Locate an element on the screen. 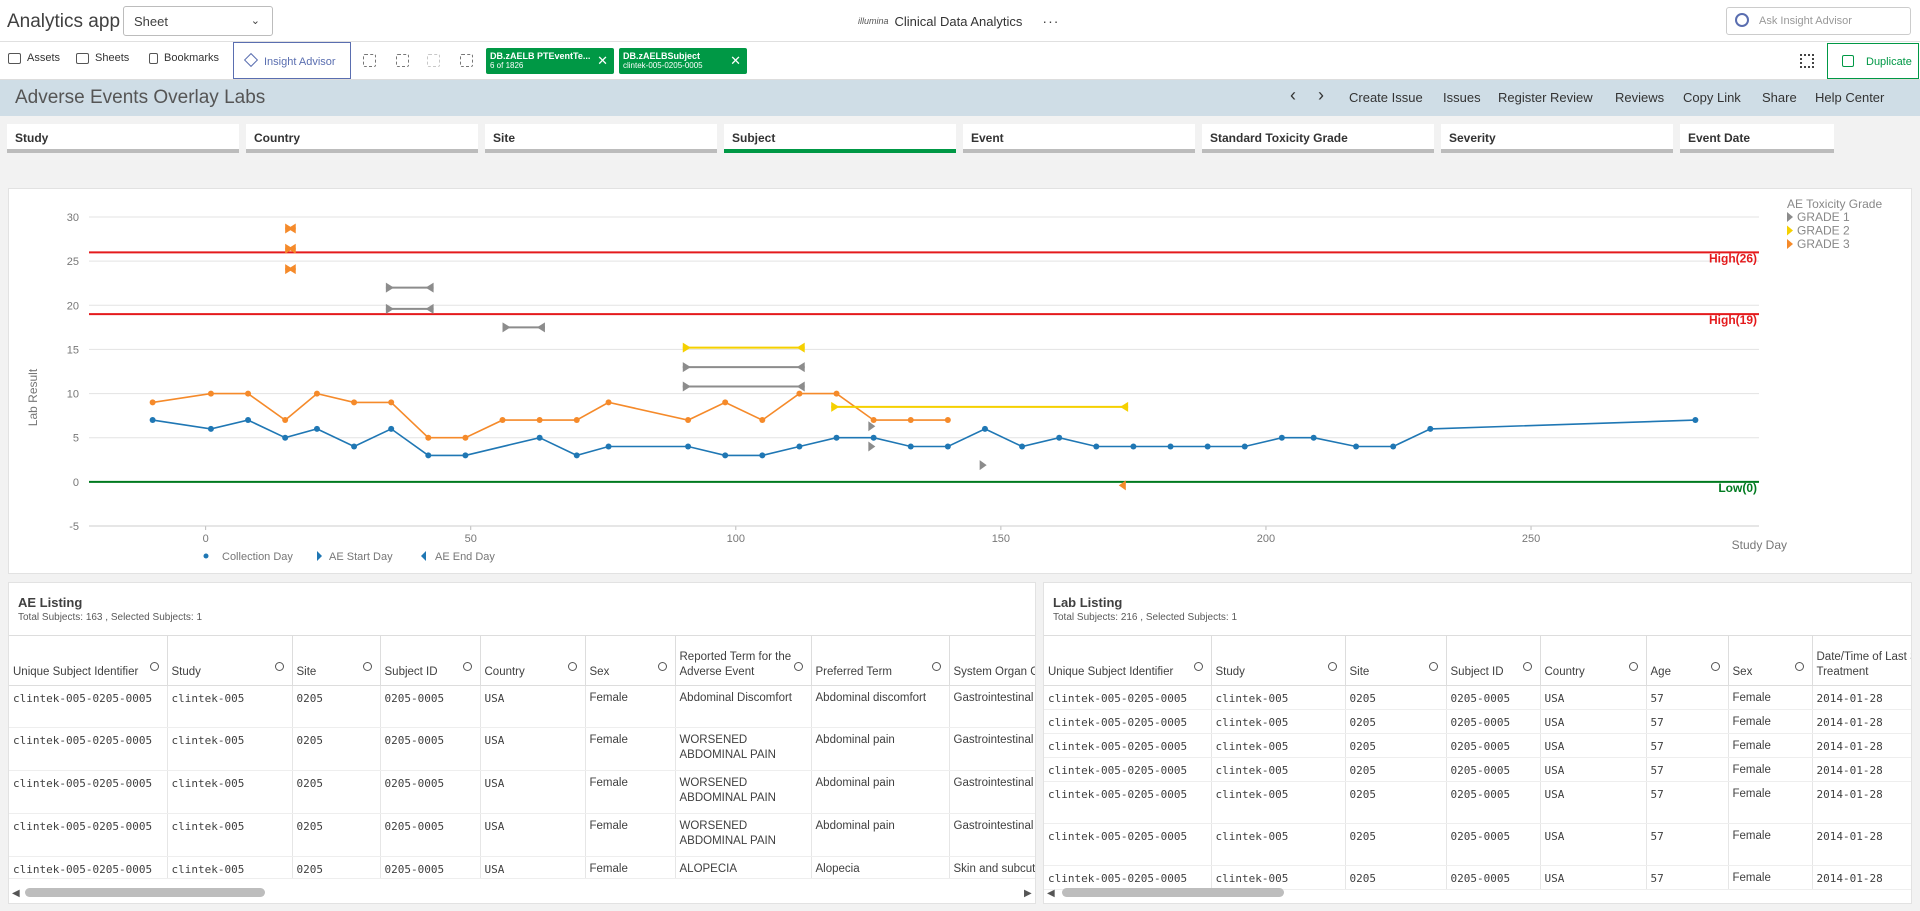  ask-insight-advisor-input: Ask Insight Advisor is located at coordinates (1818, 21).